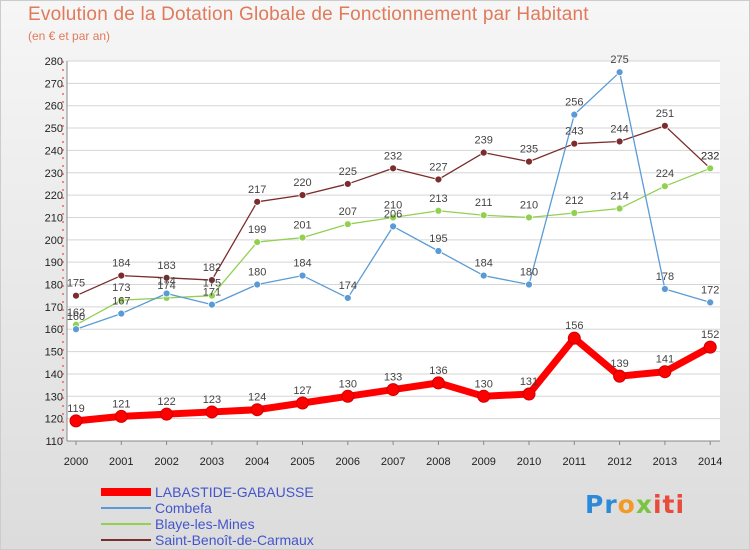 The width and height of the screenshot is (750, 550). What do you see at coordinates (619, 462) in the screenshot?
I see `x-tick-label: 2012` at bounding box center [619, 462].